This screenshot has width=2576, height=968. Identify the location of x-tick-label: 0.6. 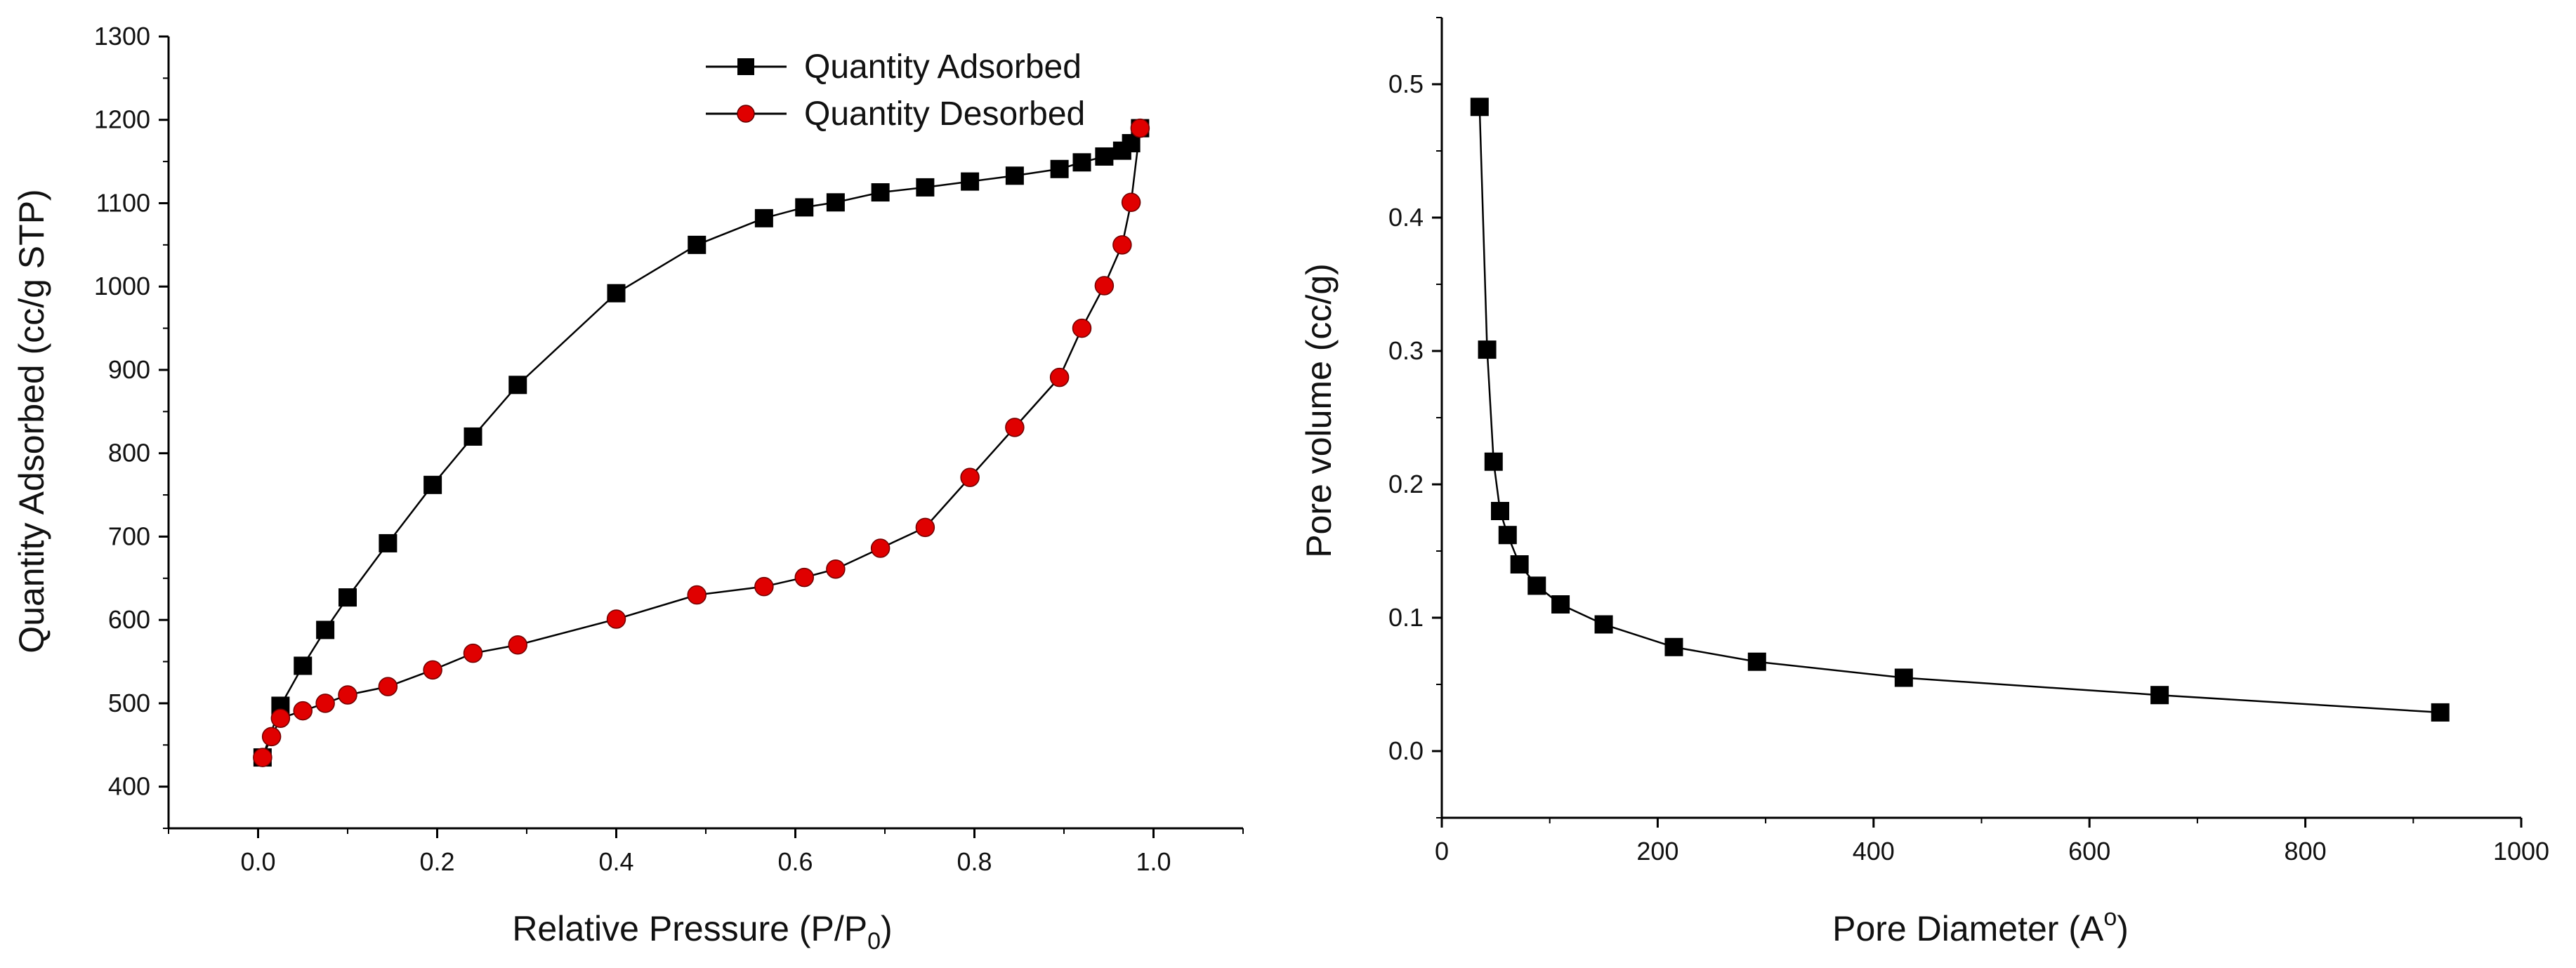
(795, 862).